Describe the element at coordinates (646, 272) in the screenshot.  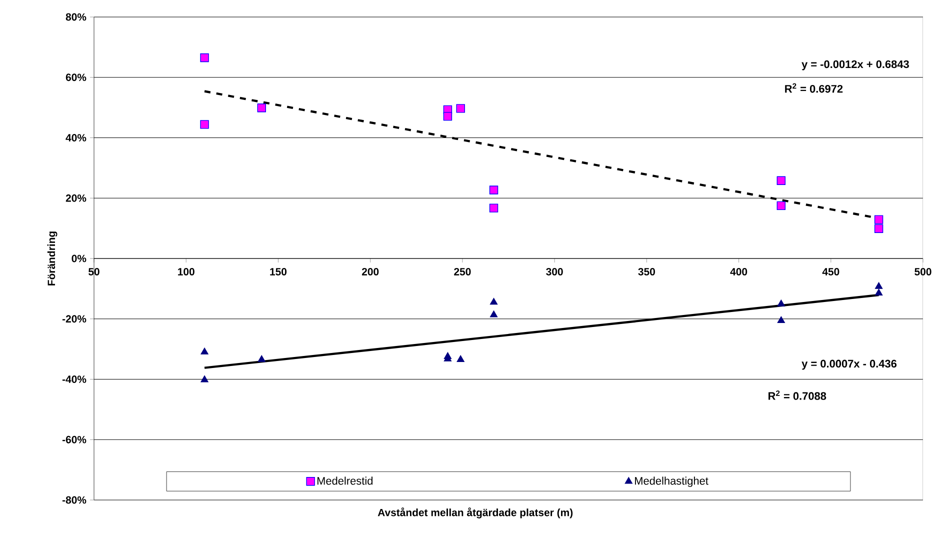
I see `x-tick-label: 350` at that location.